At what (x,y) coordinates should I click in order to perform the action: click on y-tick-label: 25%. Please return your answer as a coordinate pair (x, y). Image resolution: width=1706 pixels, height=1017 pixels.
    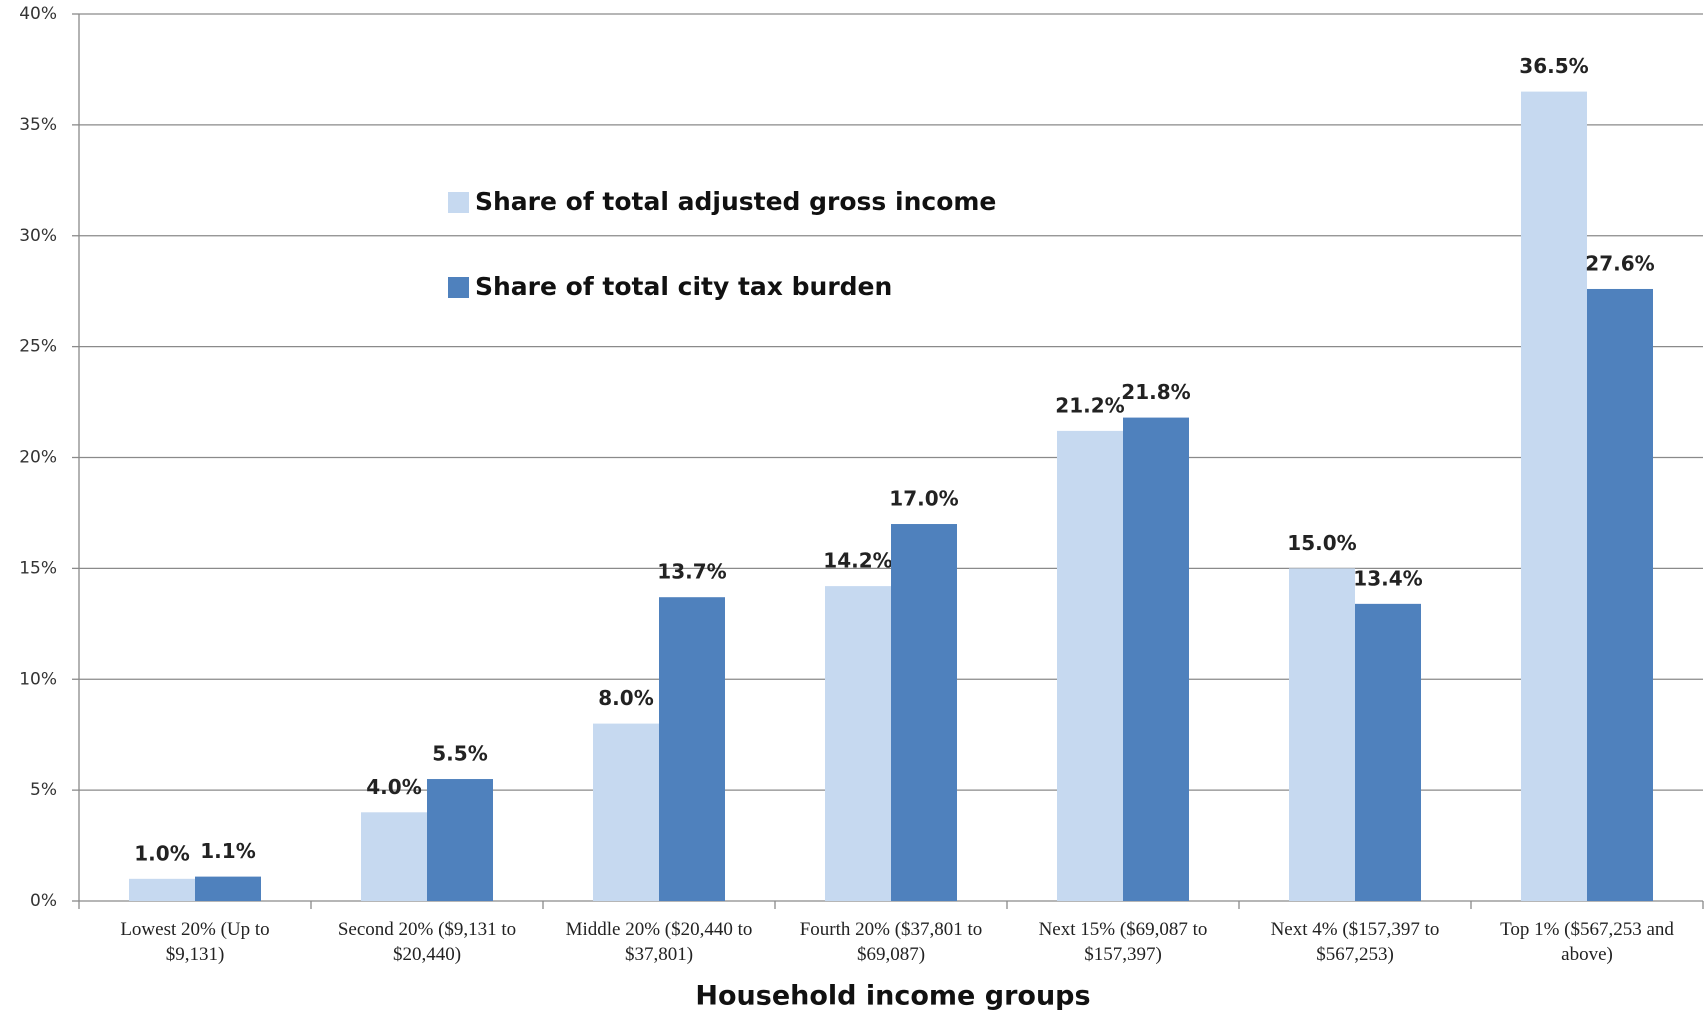
    Looking at the image, I should click on (38, 347).